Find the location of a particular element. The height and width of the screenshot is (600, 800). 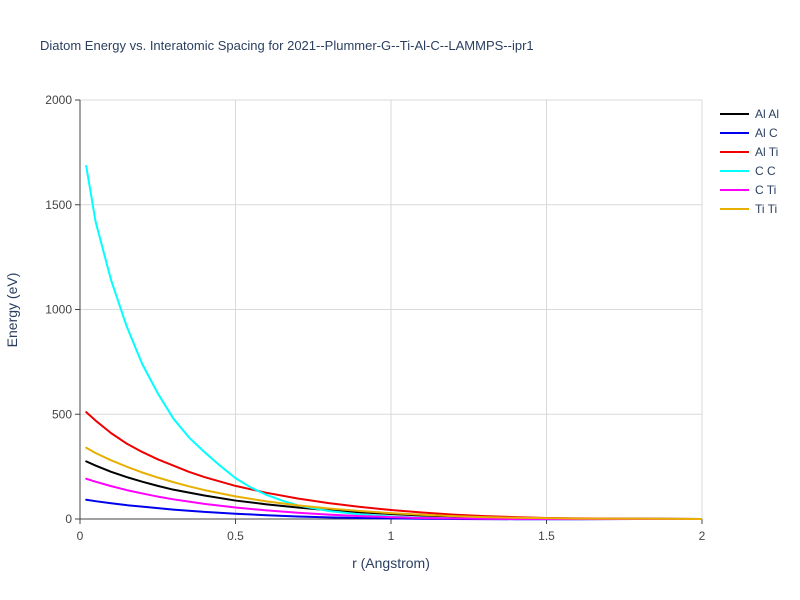

legend-label: C Ti is located at coordinates (765, 190).